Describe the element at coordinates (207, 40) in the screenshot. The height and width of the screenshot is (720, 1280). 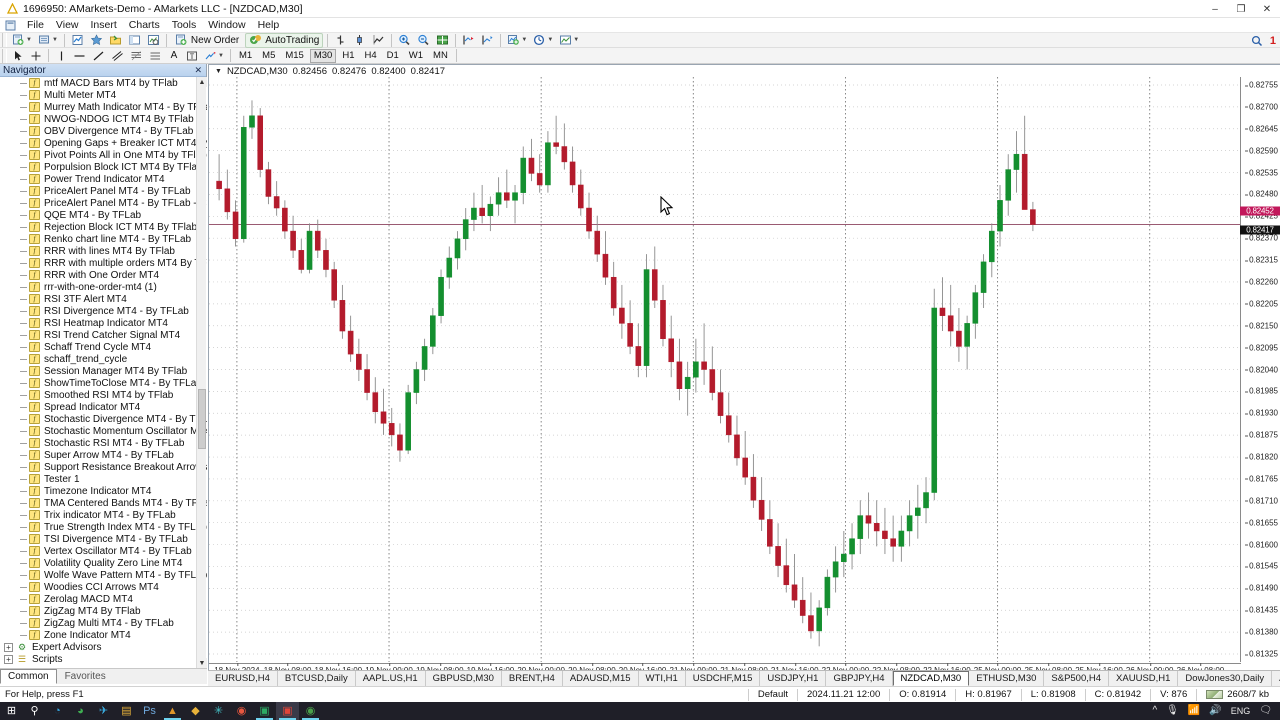
I see `new-order-button: New Order` at that location.